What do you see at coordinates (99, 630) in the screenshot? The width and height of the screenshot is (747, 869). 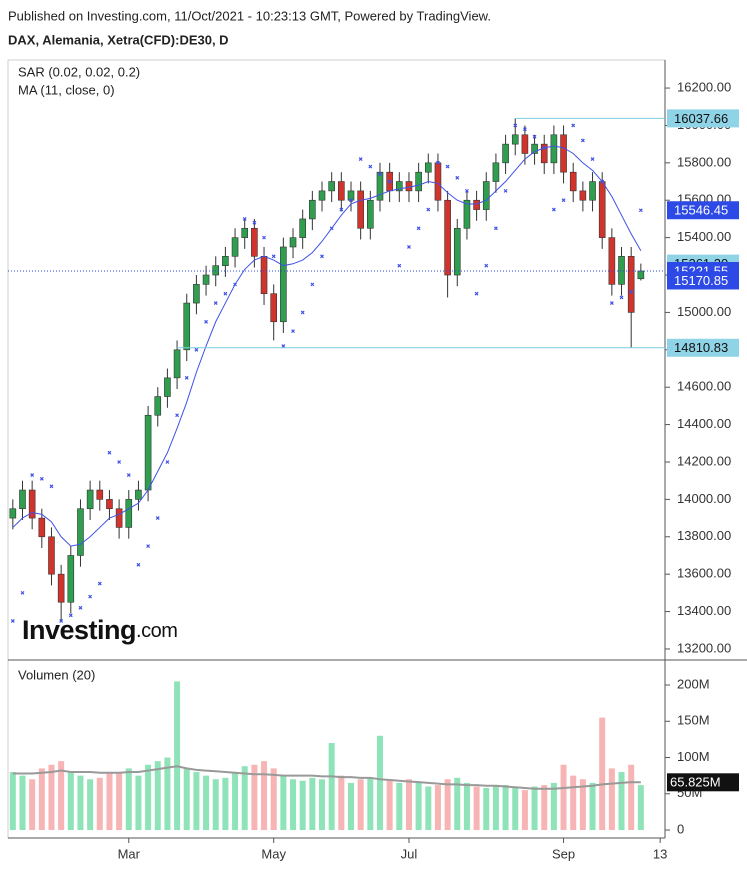 I see `watermark: Investing.com` at bounding box center [99, 630].